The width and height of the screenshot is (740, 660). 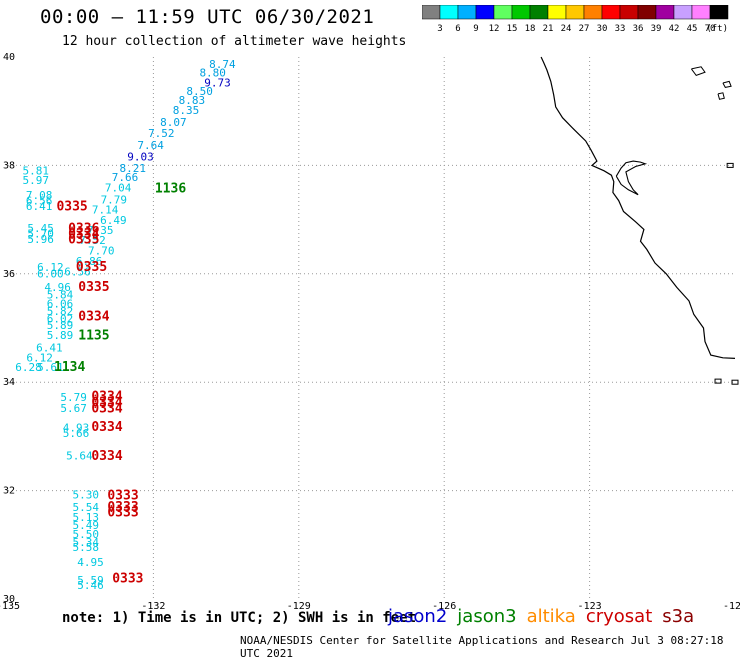 What do you see at coordinates (85, 547) in the screenshot?
I see `wave-height-label: 5.58` at bounding box center [85, 547].